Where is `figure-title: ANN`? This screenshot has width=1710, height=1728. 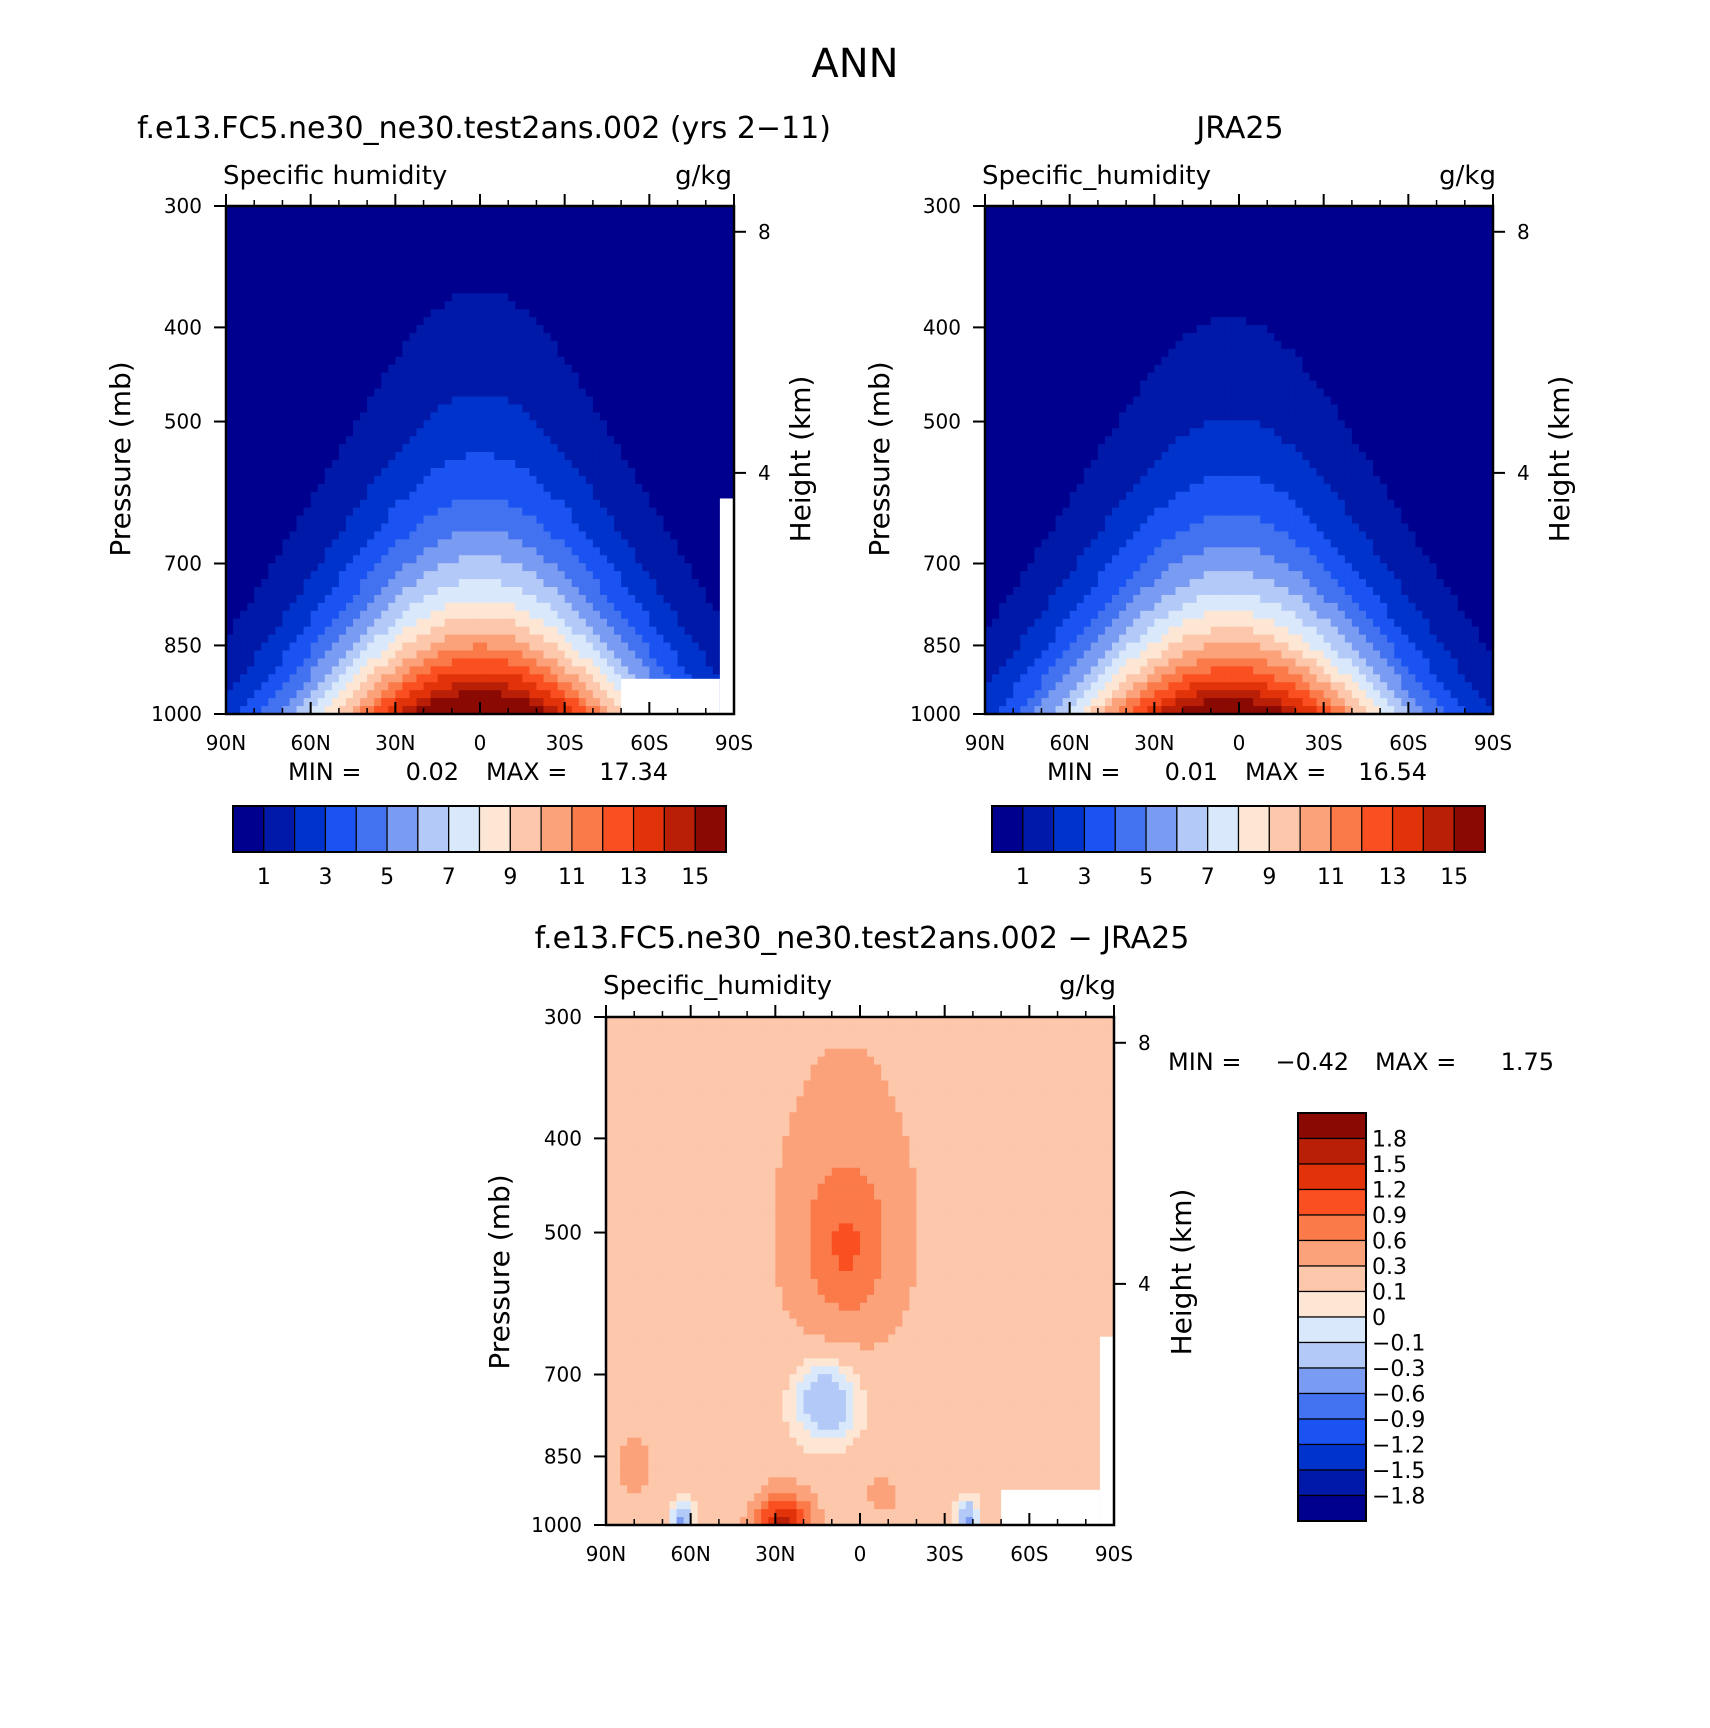
figure-title: ANN is located at coordinates (854, 64).